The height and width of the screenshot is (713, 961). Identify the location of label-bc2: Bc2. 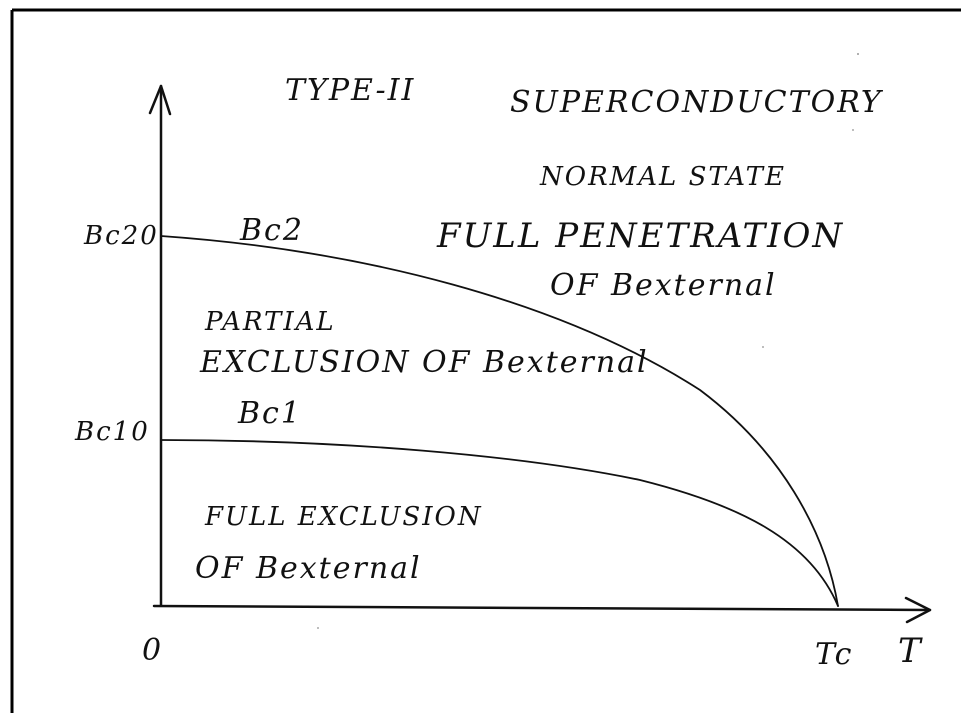
(271, 230).